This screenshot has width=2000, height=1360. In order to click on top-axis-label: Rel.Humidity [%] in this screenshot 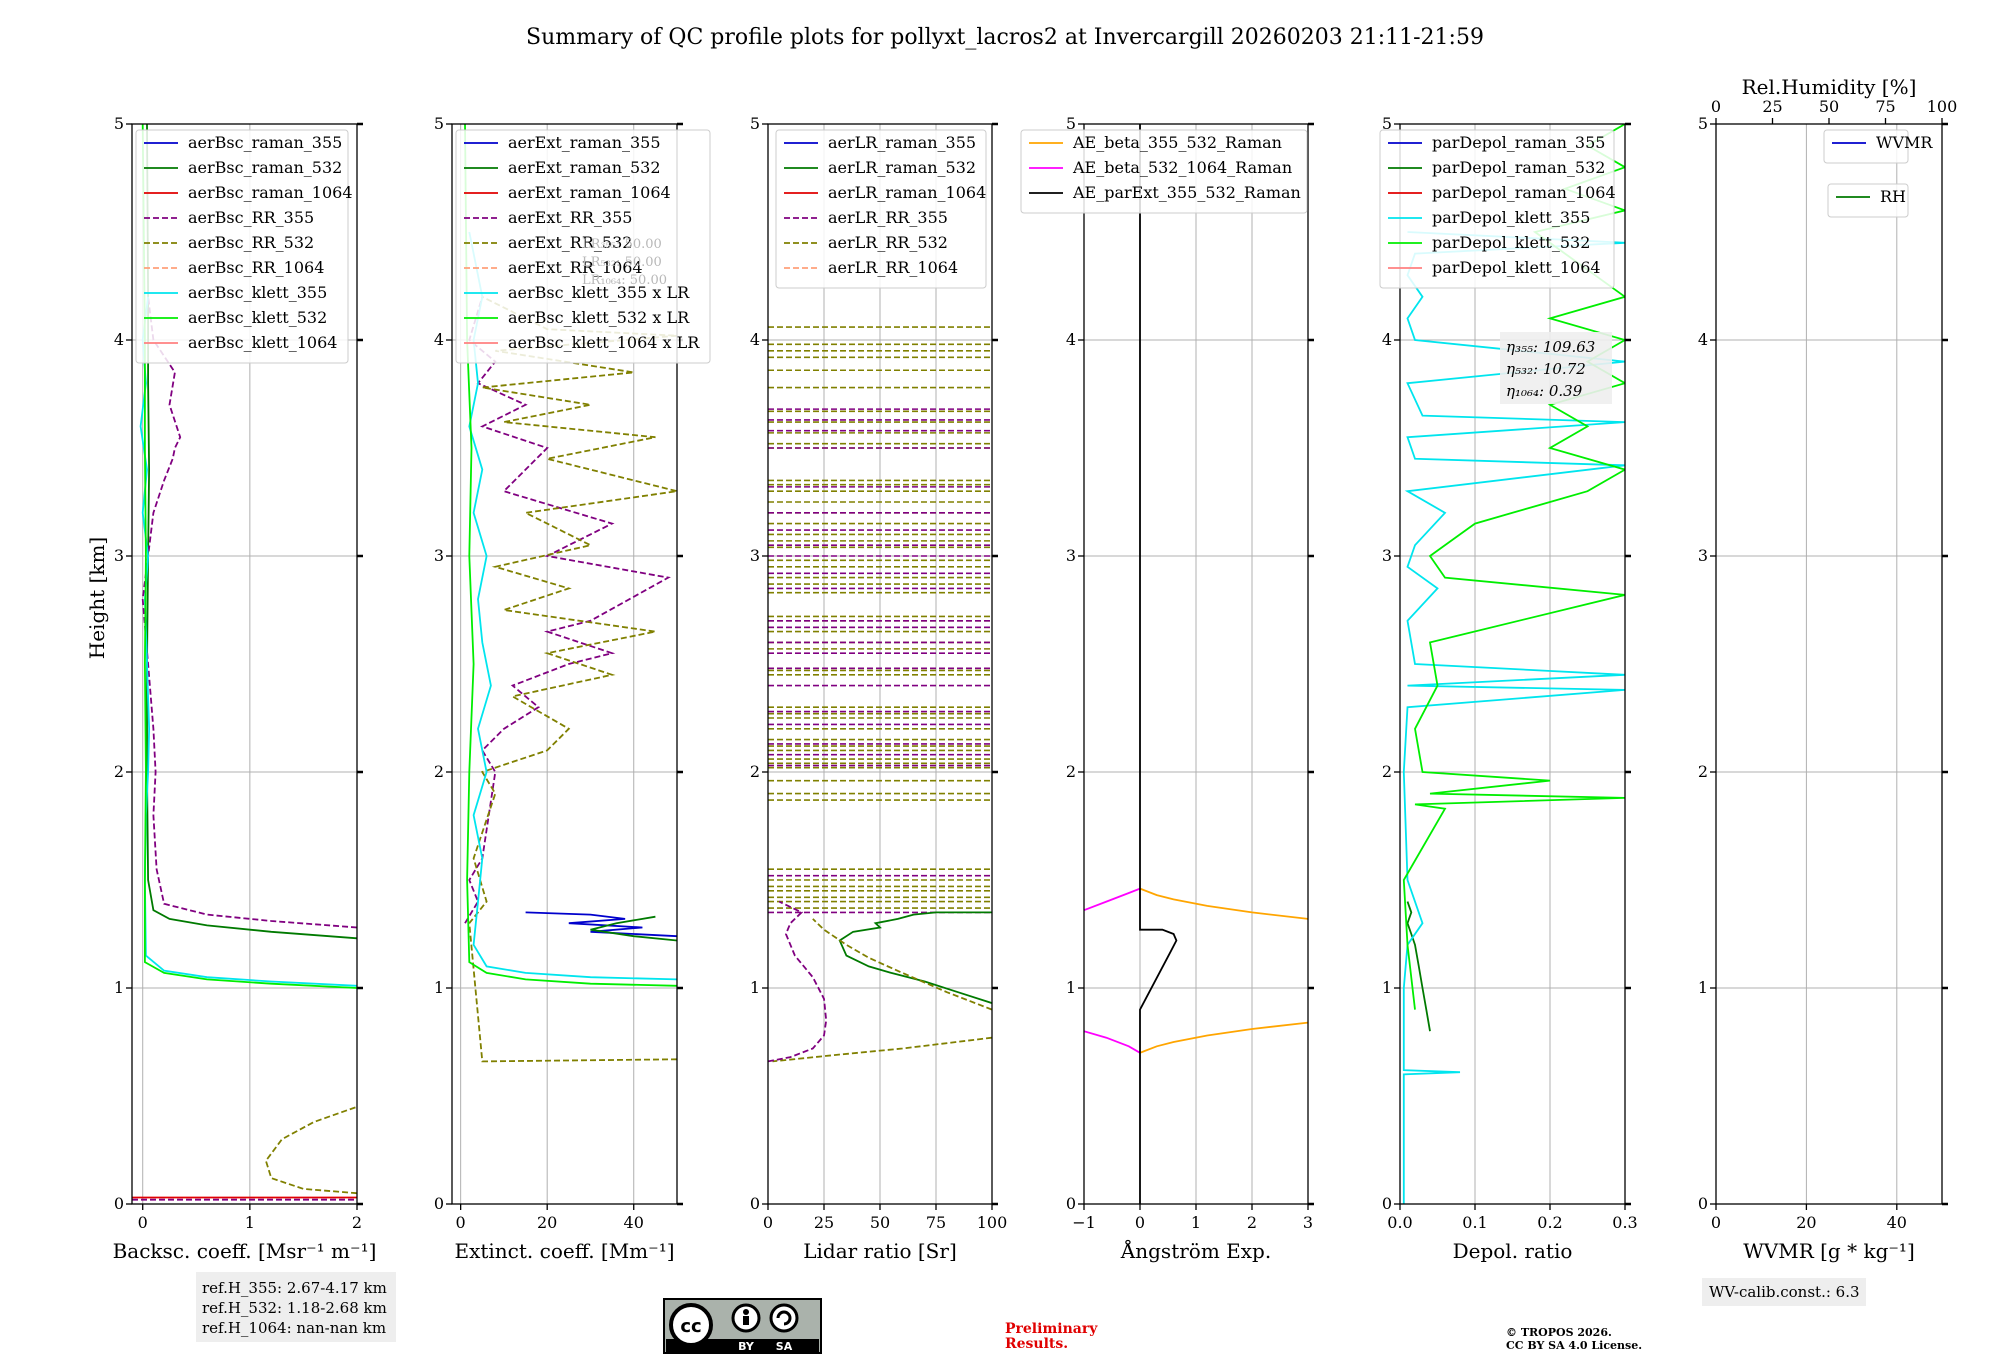, I will do `click(1829, 87)`.